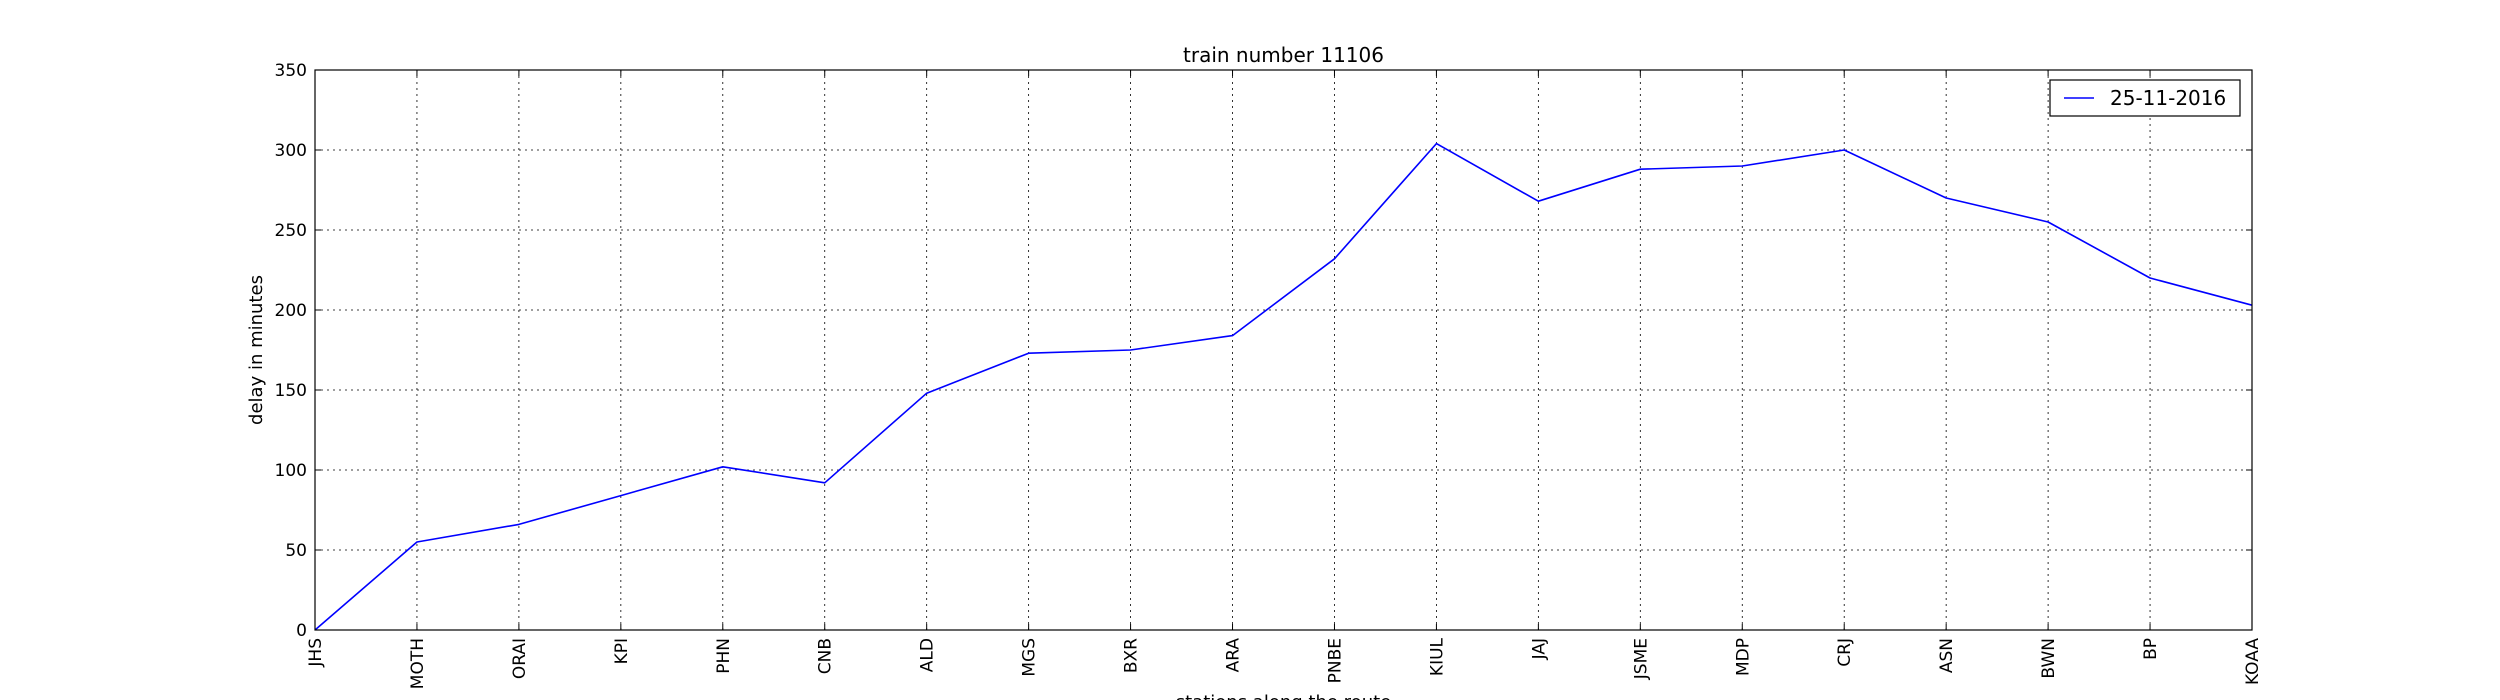  What do you see at coordinates (301, 631) in the screenshot?
I see `y-tick-label: 0` at bounding box center [301, 631].